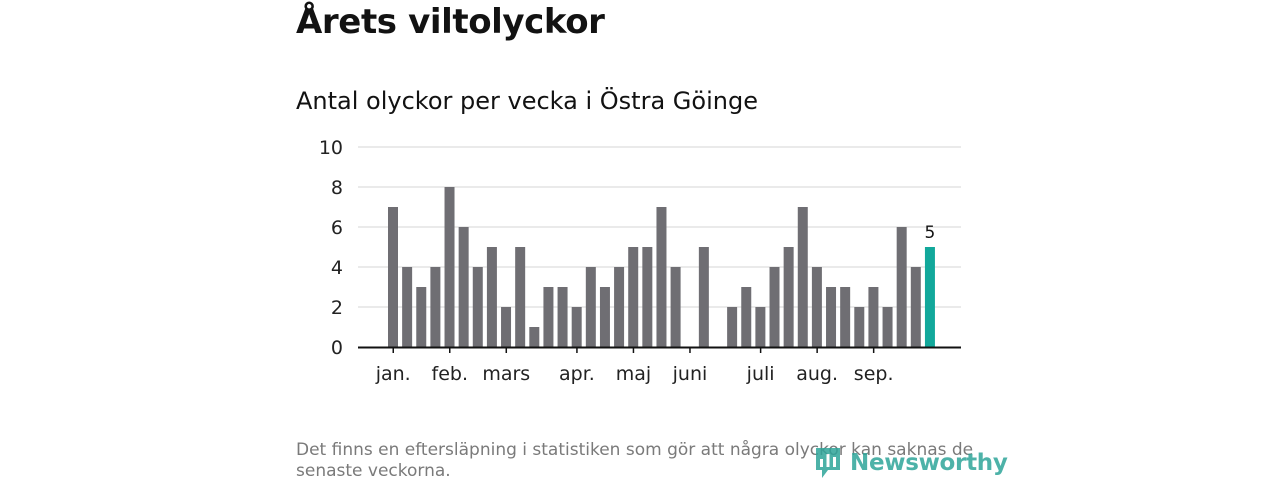 This screenshot has width=1280, height=482. What do you see at coordinates (828, 463) in the screenshot?
I see `newsworthy-logo-icon` at bounding box center [828, 463].